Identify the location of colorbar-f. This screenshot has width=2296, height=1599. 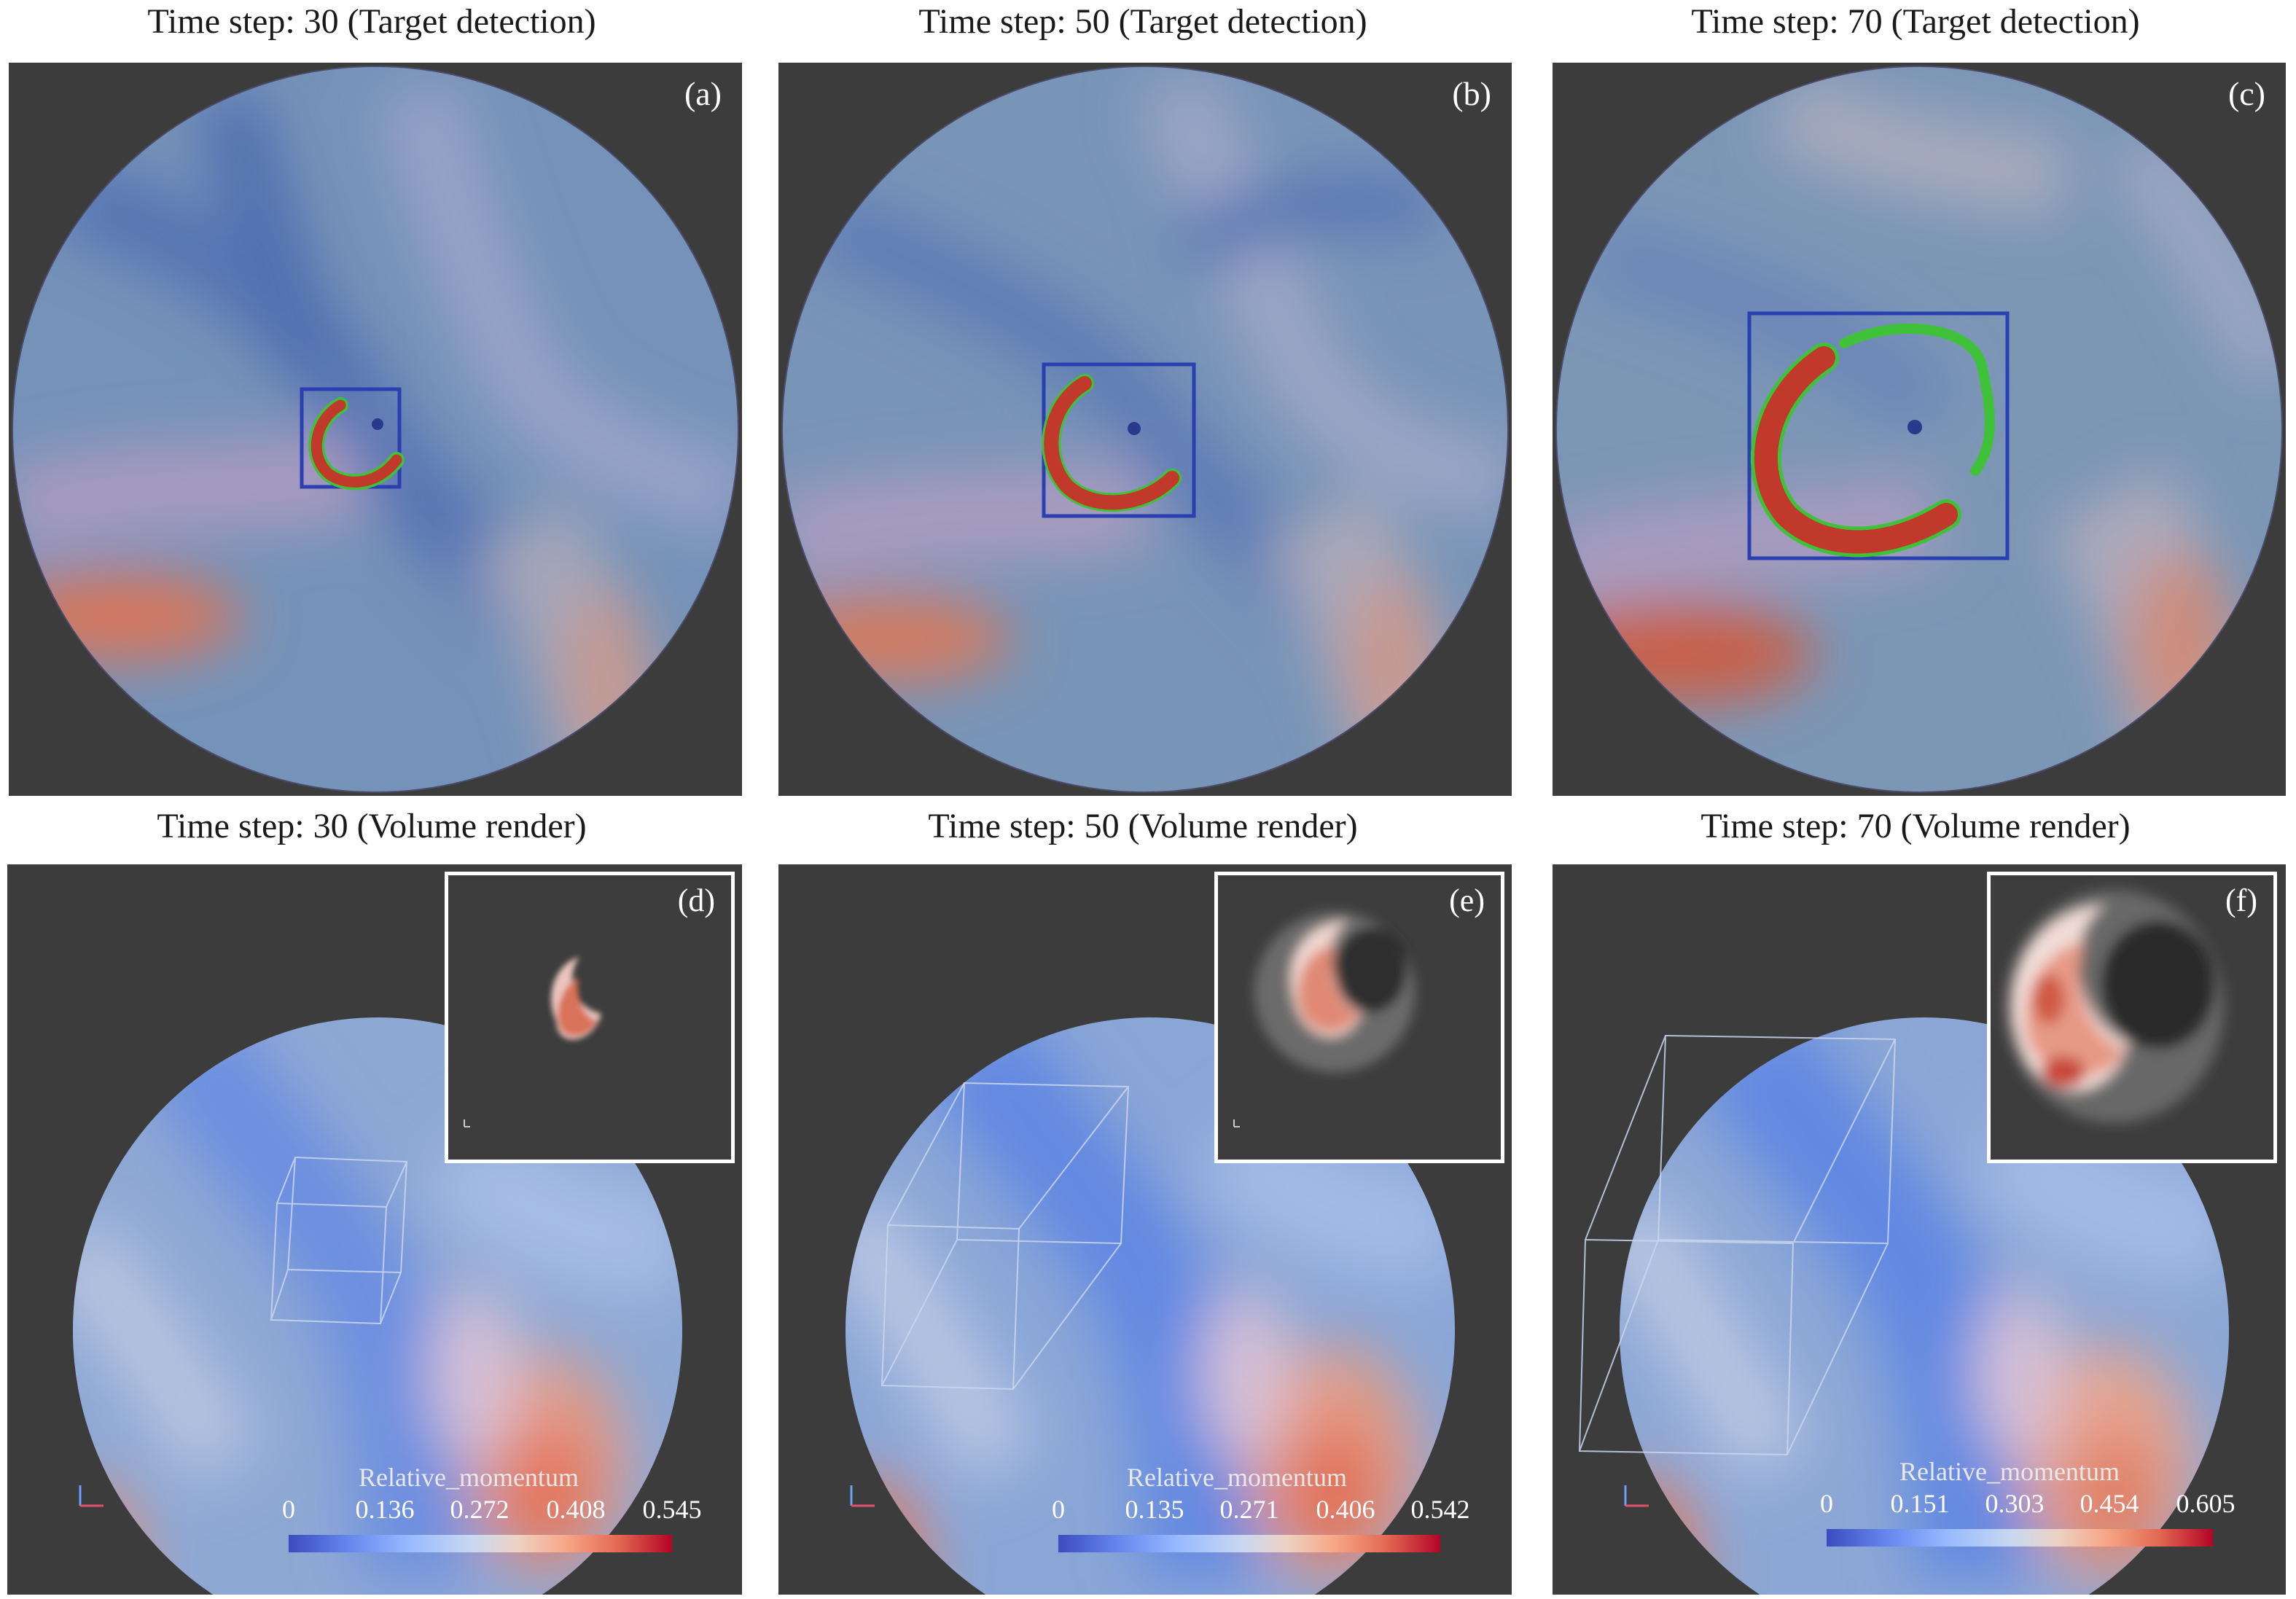
(2020, 1538).